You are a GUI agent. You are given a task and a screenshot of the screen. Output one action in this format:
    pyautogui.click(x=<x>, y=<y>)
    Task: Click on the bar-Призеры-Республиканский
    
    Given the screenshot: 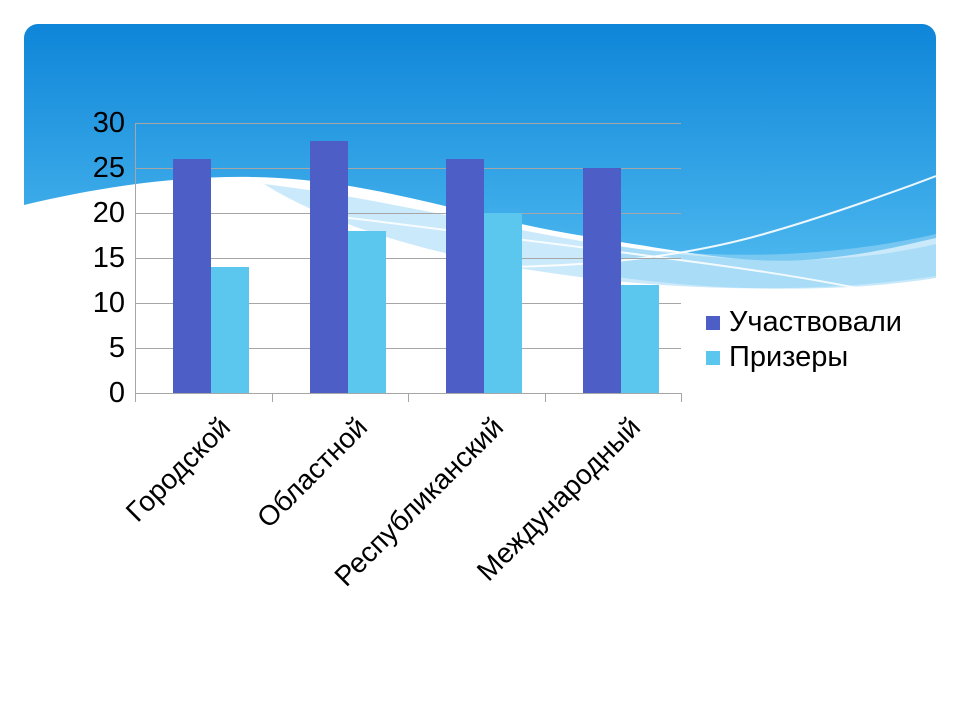 What is the action you would take?
    pyautogui.click(x=503, y=303)
    